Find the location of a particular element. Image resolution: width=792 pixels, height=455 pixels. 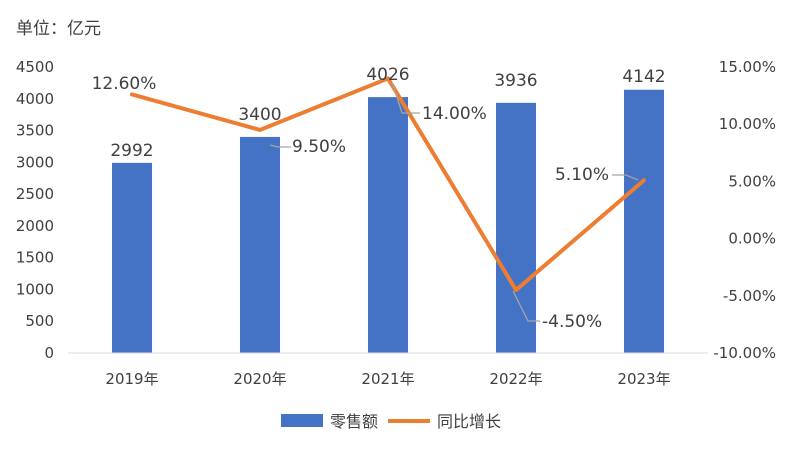

line-value-label: 14.00% is located at coordinates (454, 114).